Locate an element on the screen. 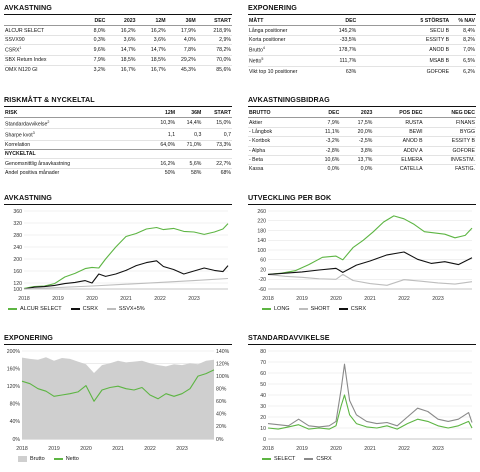 Image resolution: width=480 pixels, height=472 pixels. table-cell: 10,6% is located at coordinates (324, 159).